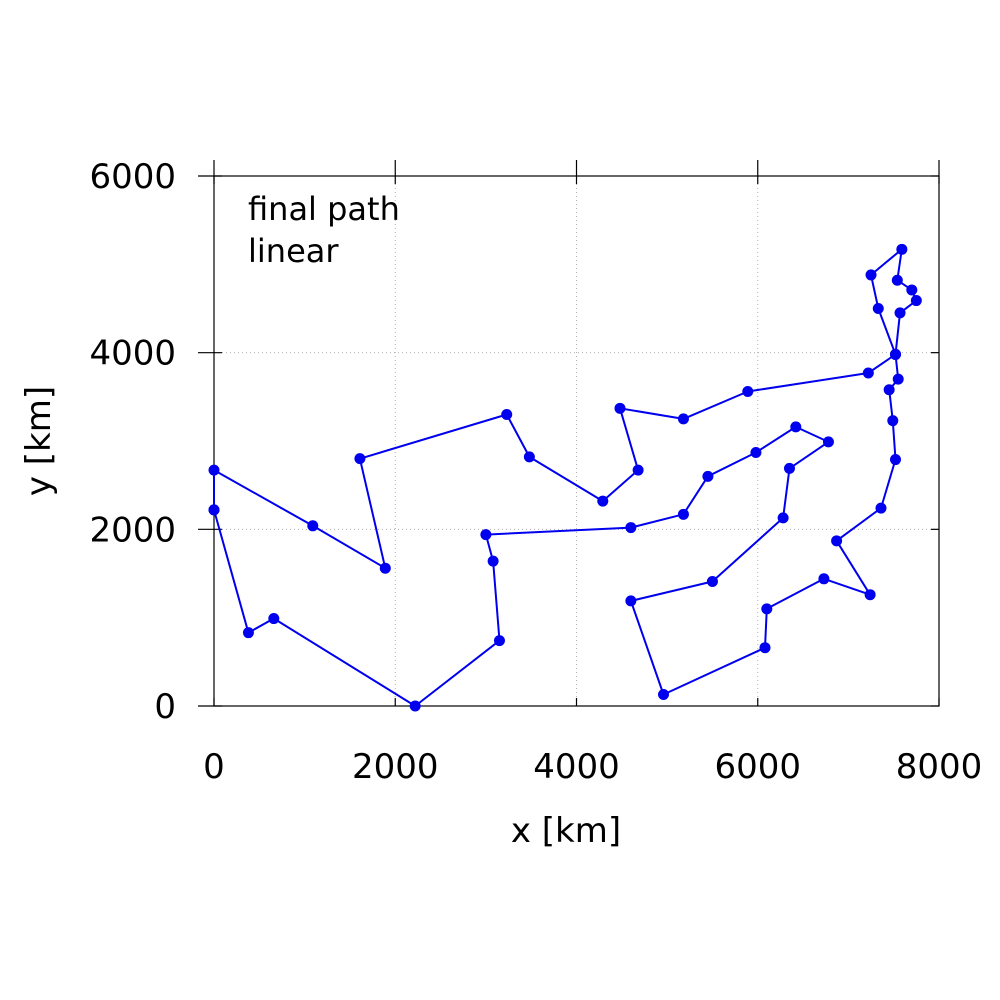 This screenshot has width=1000, height=1000. Describe the element at coordinates (132, 177) in the screenshot. I see `y-tick-label: 6000` at that location.